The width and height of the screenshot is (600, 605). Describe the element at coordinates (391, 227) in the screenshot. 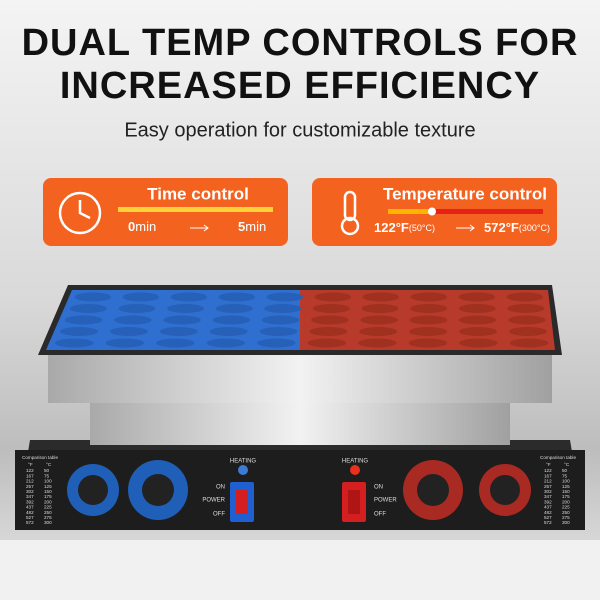

I see `value: 122°F` at that location.